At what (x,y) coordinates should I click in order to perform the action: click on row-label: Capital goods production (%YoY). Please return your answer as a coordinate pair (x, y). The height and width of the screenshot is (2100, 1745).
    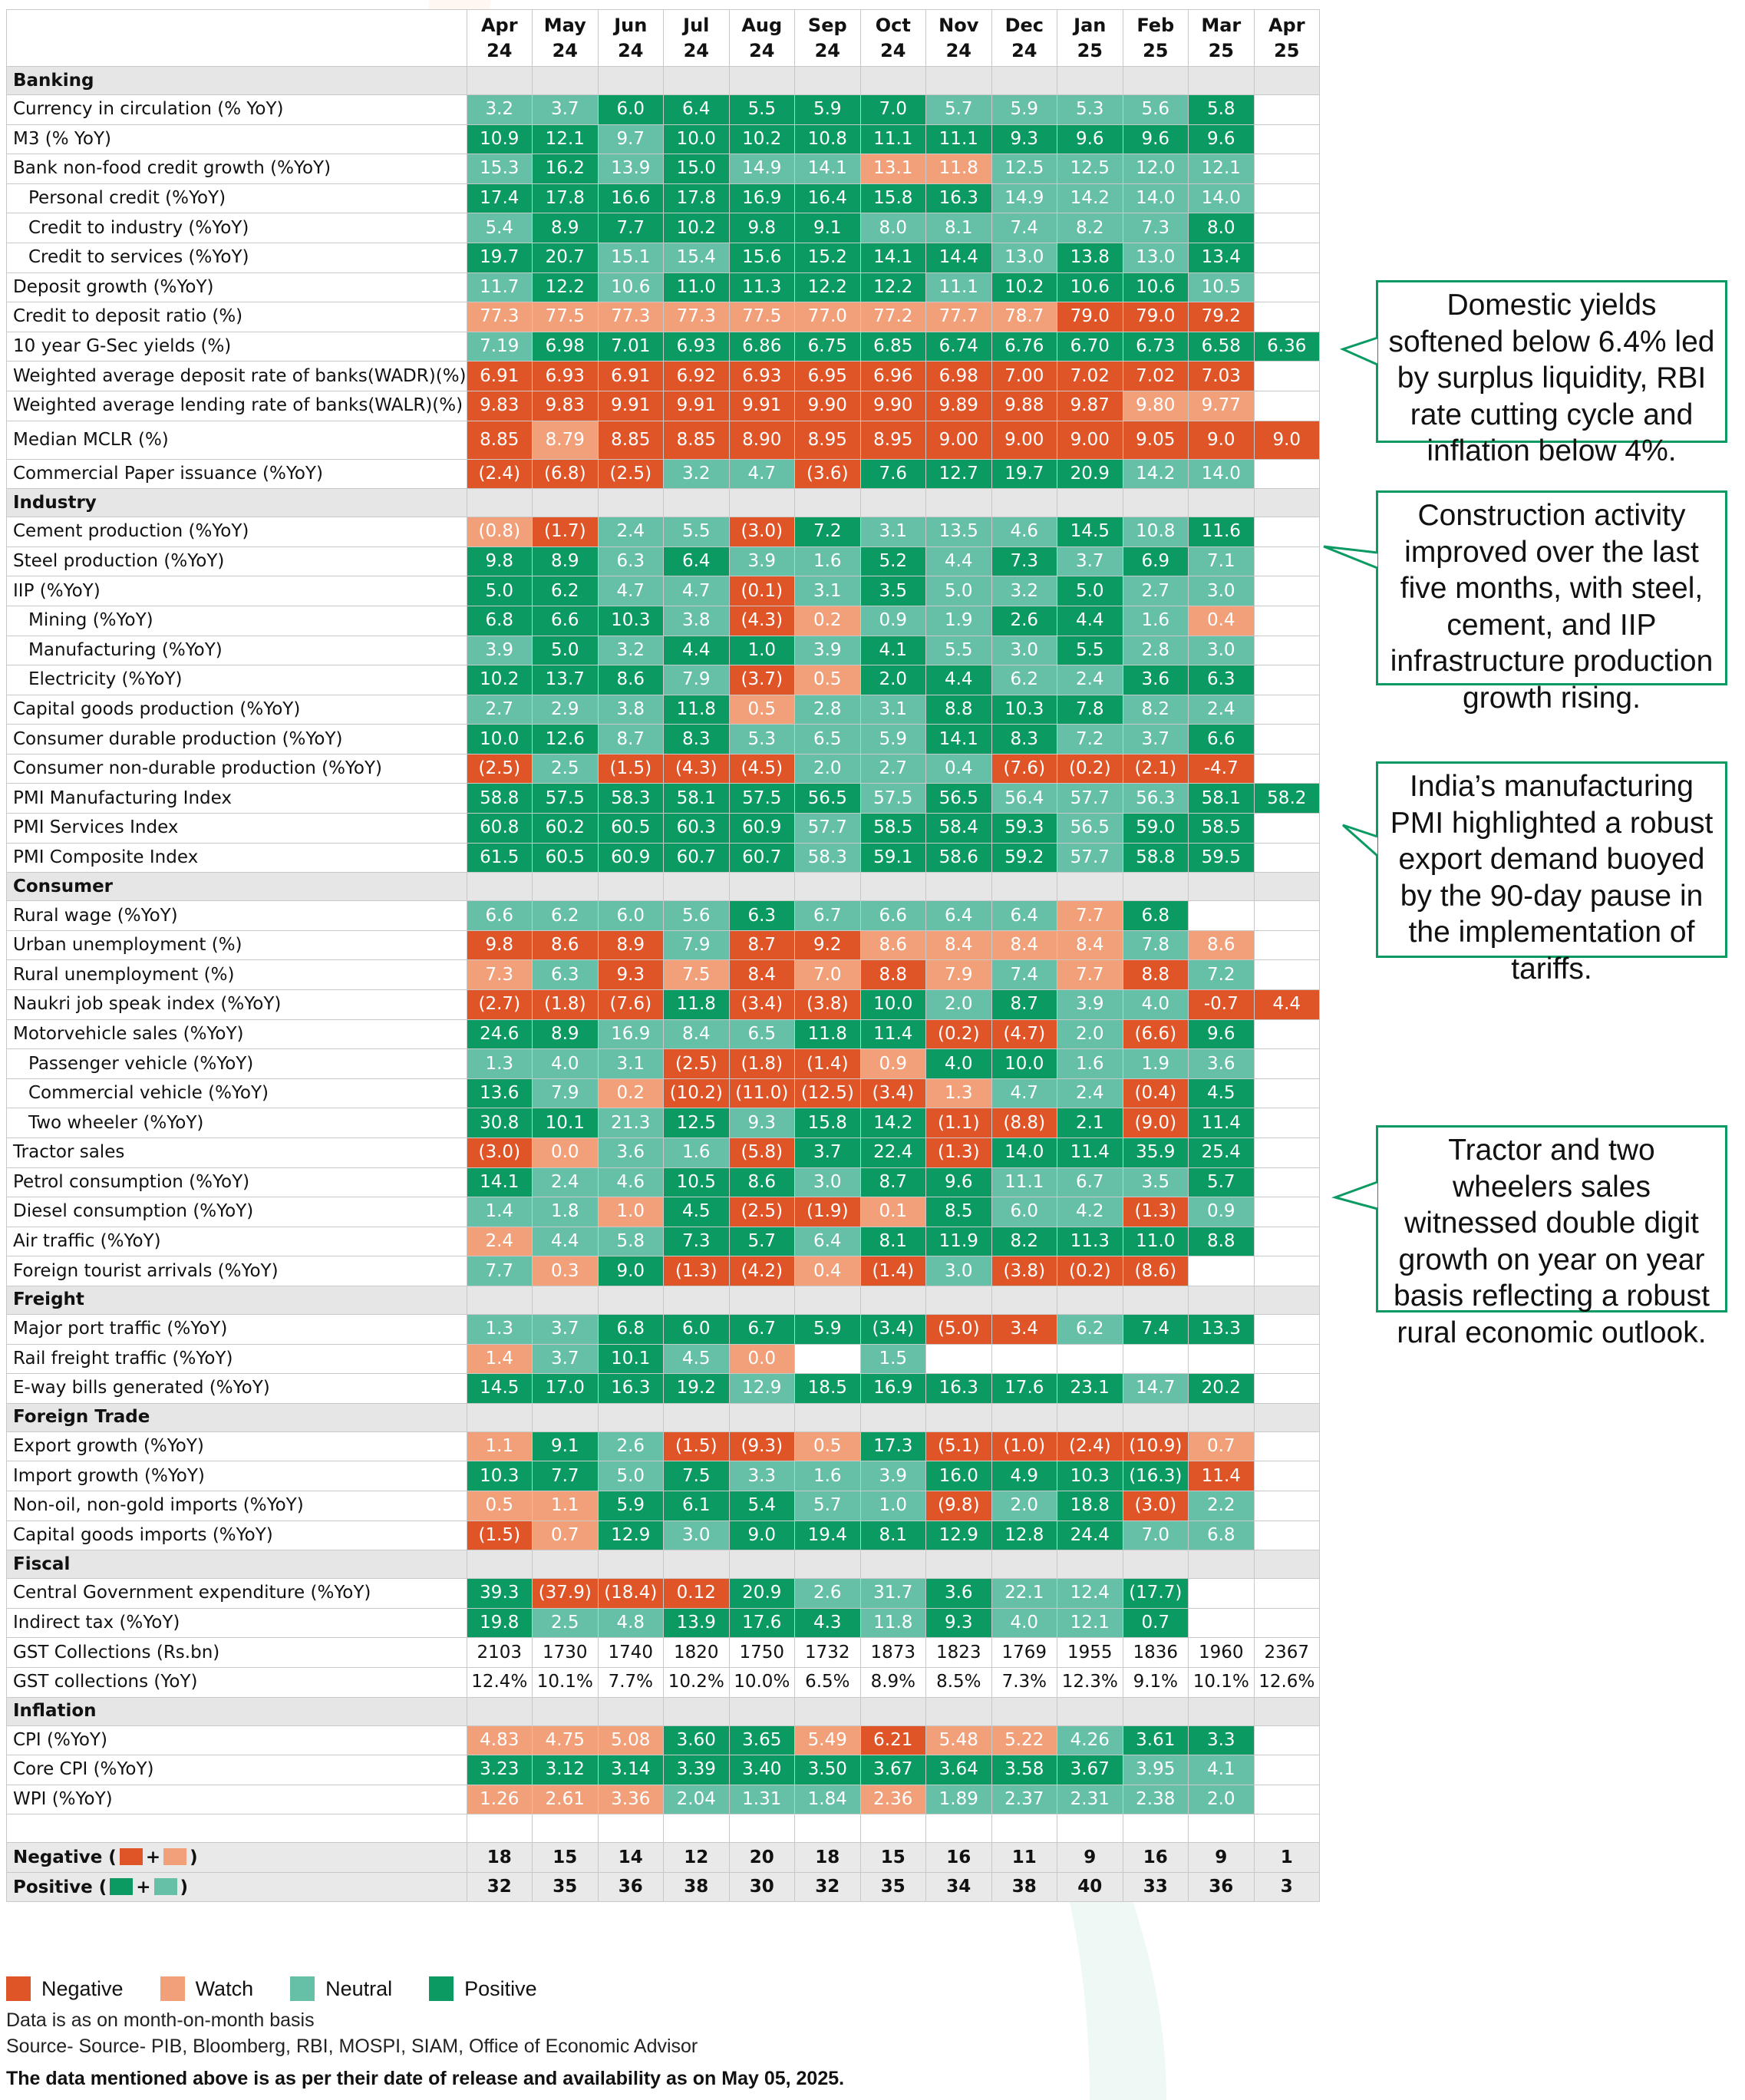
    Looking at the image, I should click on (236, 710).